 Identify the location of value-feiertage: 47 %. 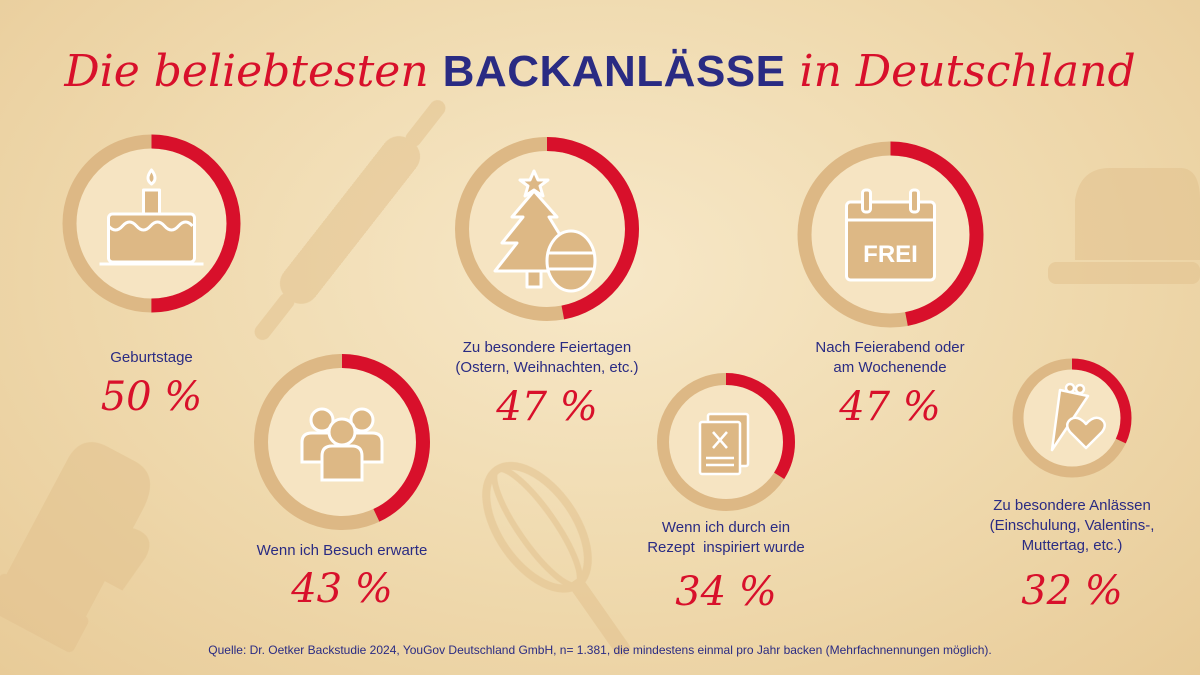
(547, 407).